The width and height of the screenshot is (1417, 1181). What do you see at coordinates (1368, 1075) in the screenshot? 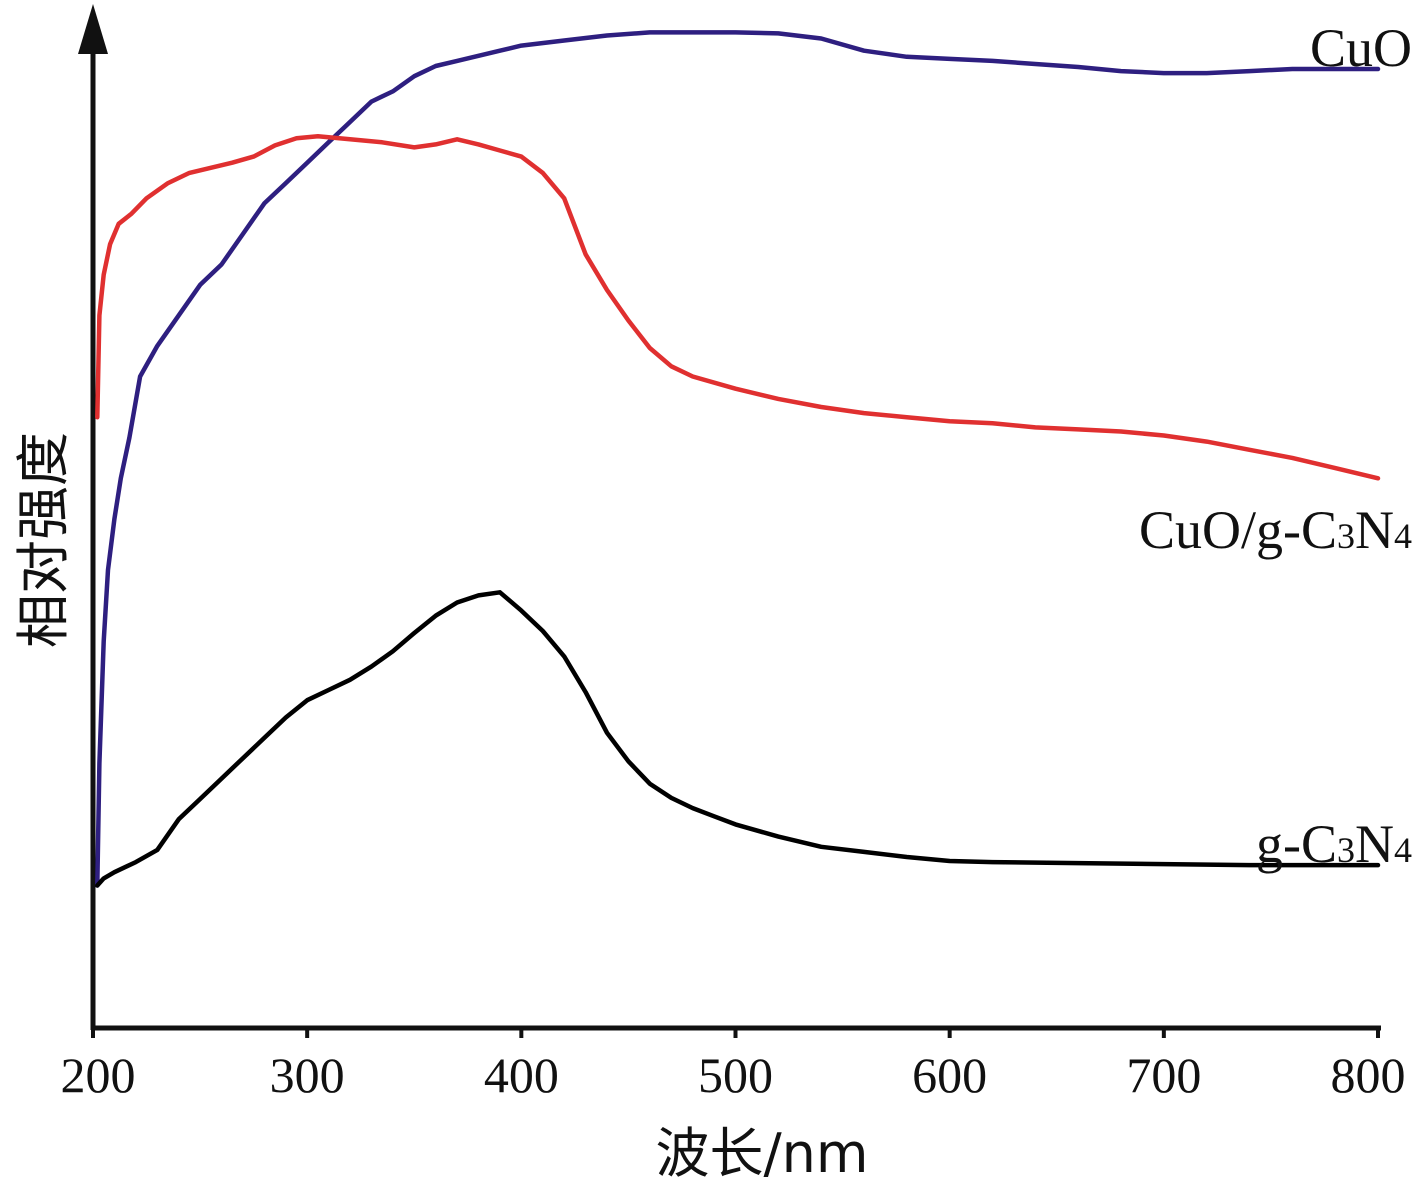
I see `x-tick-label: 800` at bounding box center [1368, 1075].